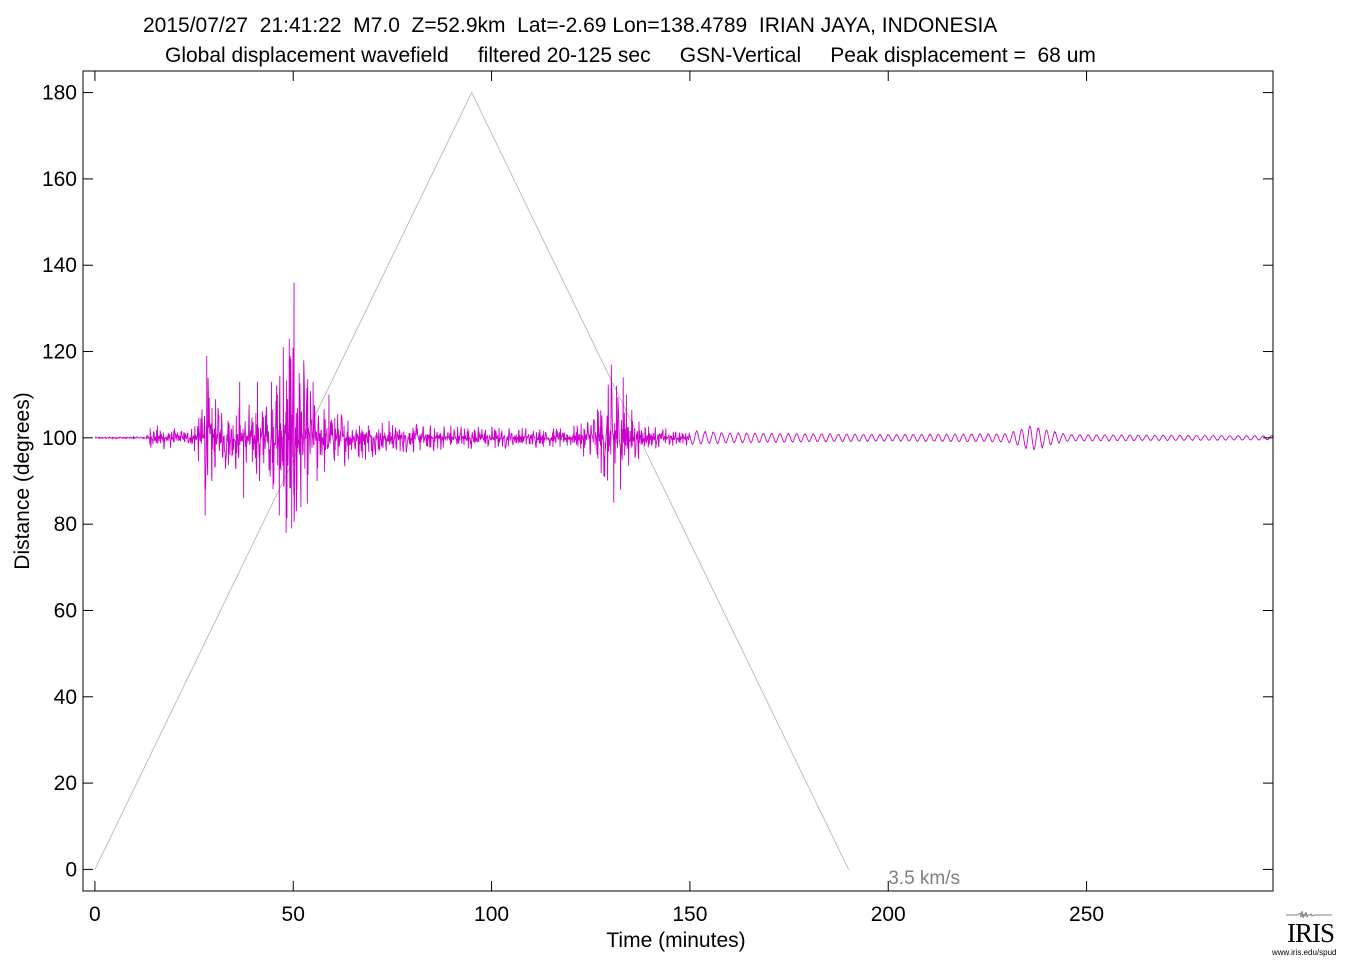  What do you see at coordinates (293, 914) in the screenshot?
I see `x-tick-label: 50` at bounding box center [293, 914].